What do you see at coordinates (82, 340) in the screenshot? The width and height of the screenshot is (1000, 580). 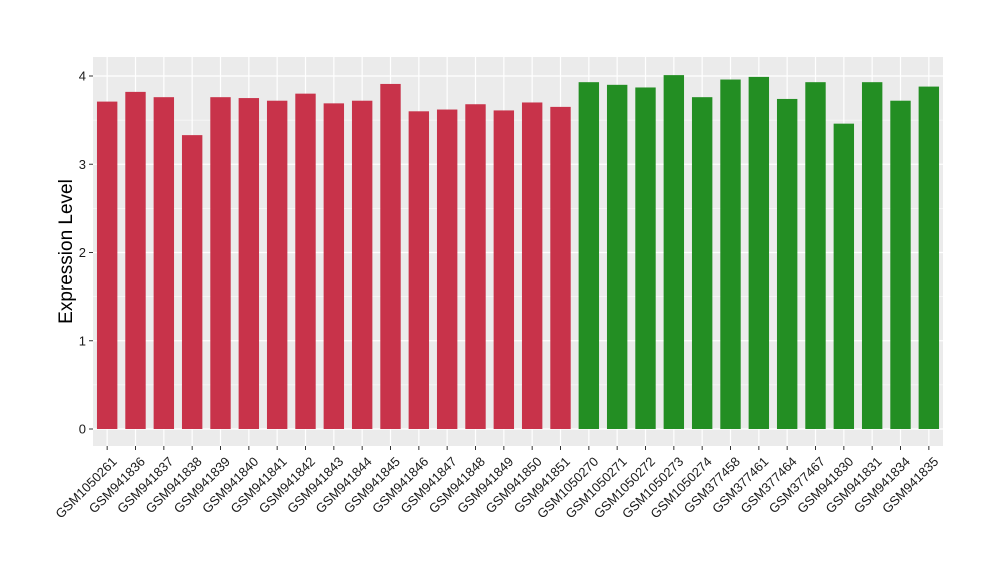 I see `y-tick-label: 1` at bounding box center [82, 340].